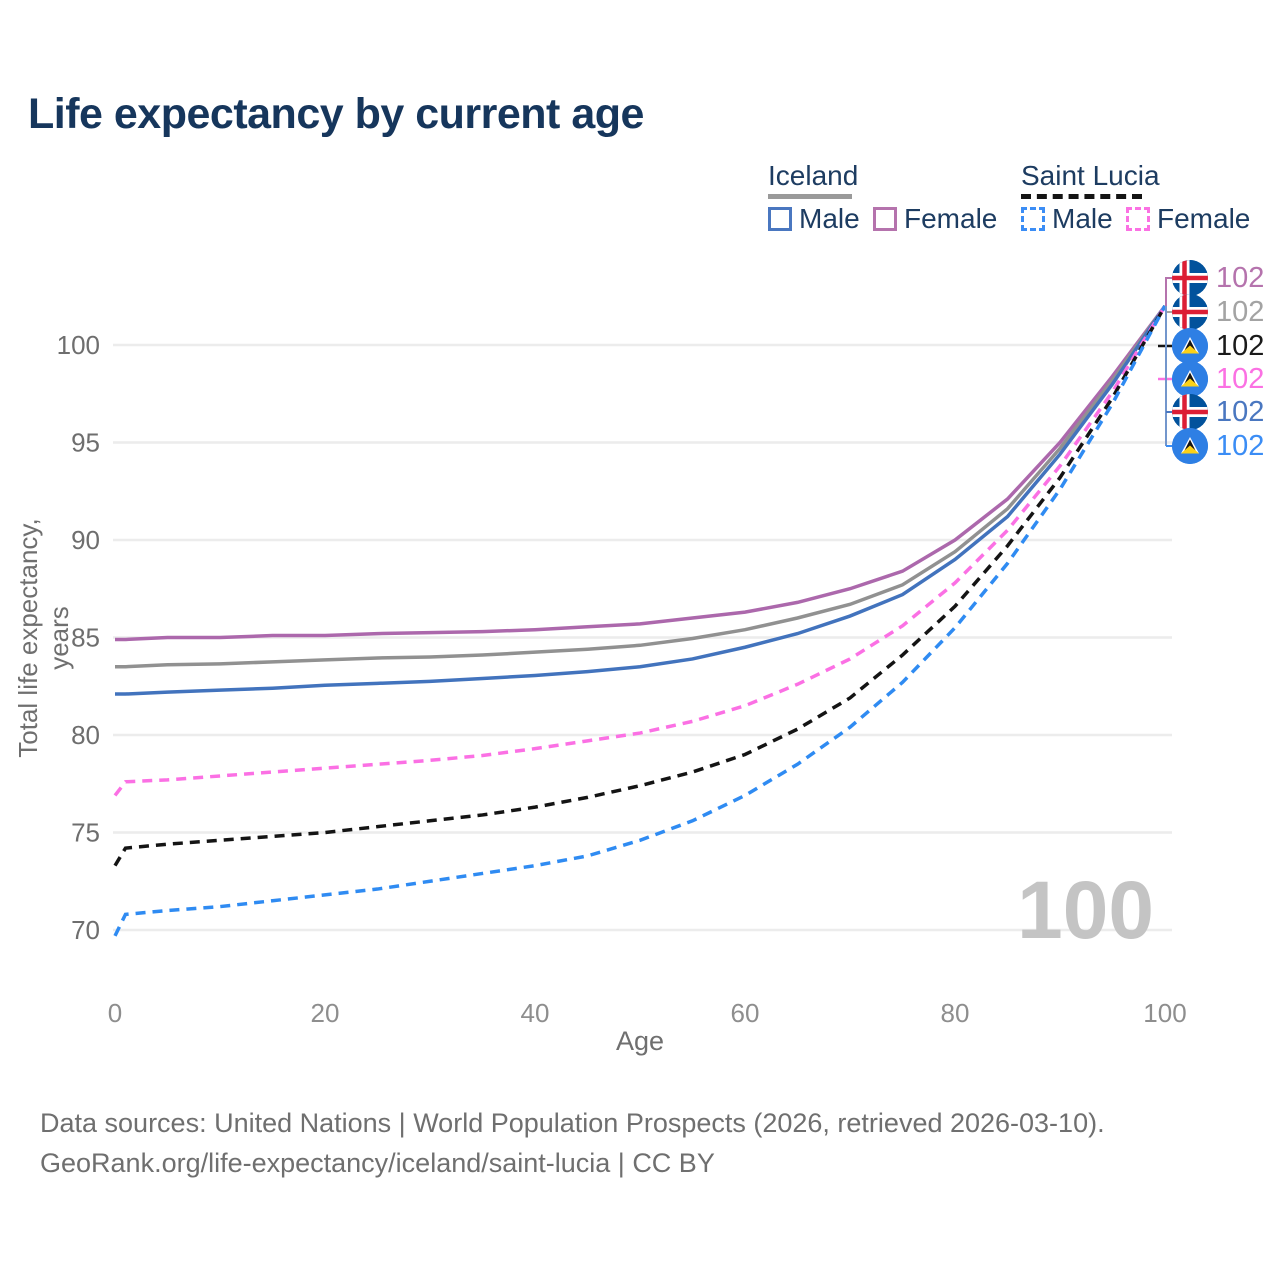 The height and width of the screenshot is (1280, 1280). I want to click on y-tick-label: 85, so click(85, 638).